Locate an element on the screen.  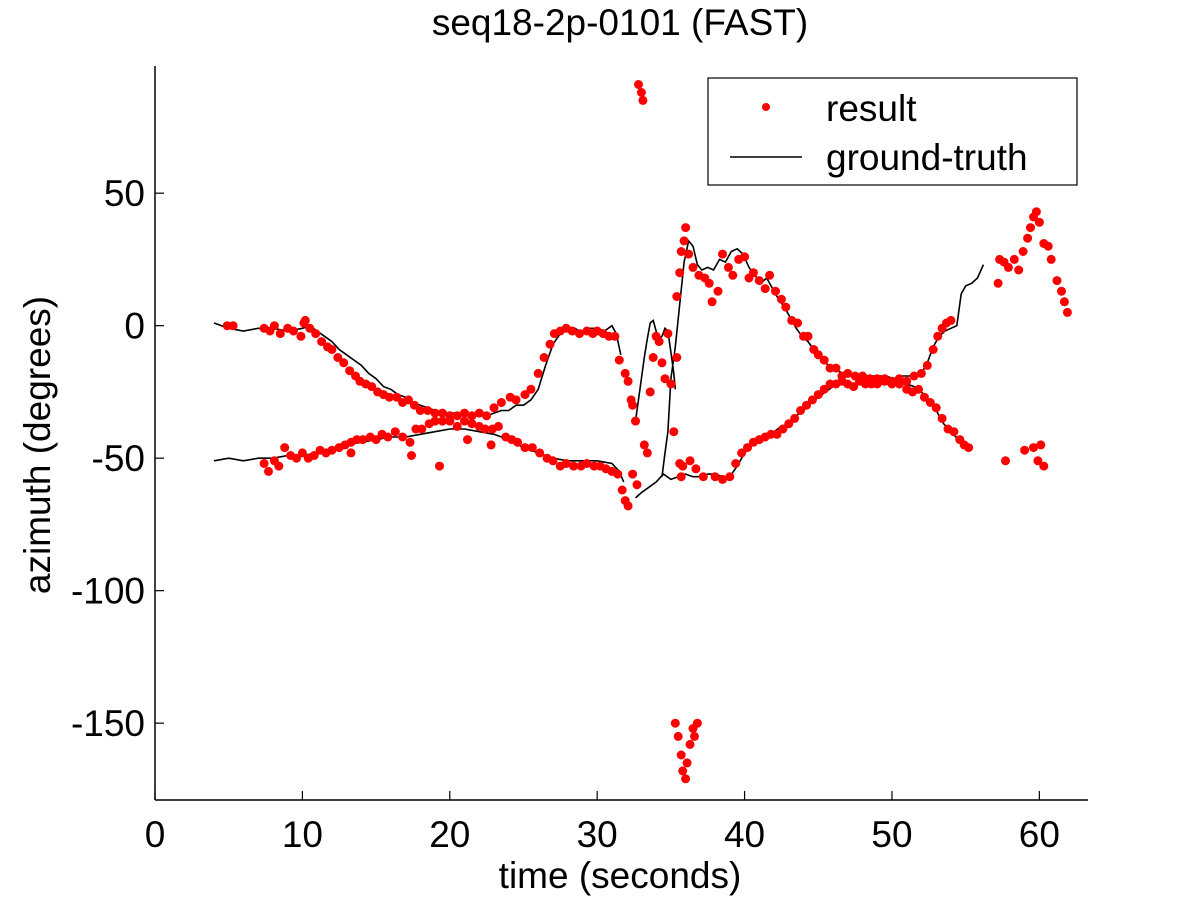
x-axis-label: time (seconds) is located at coordinates (620, 875).